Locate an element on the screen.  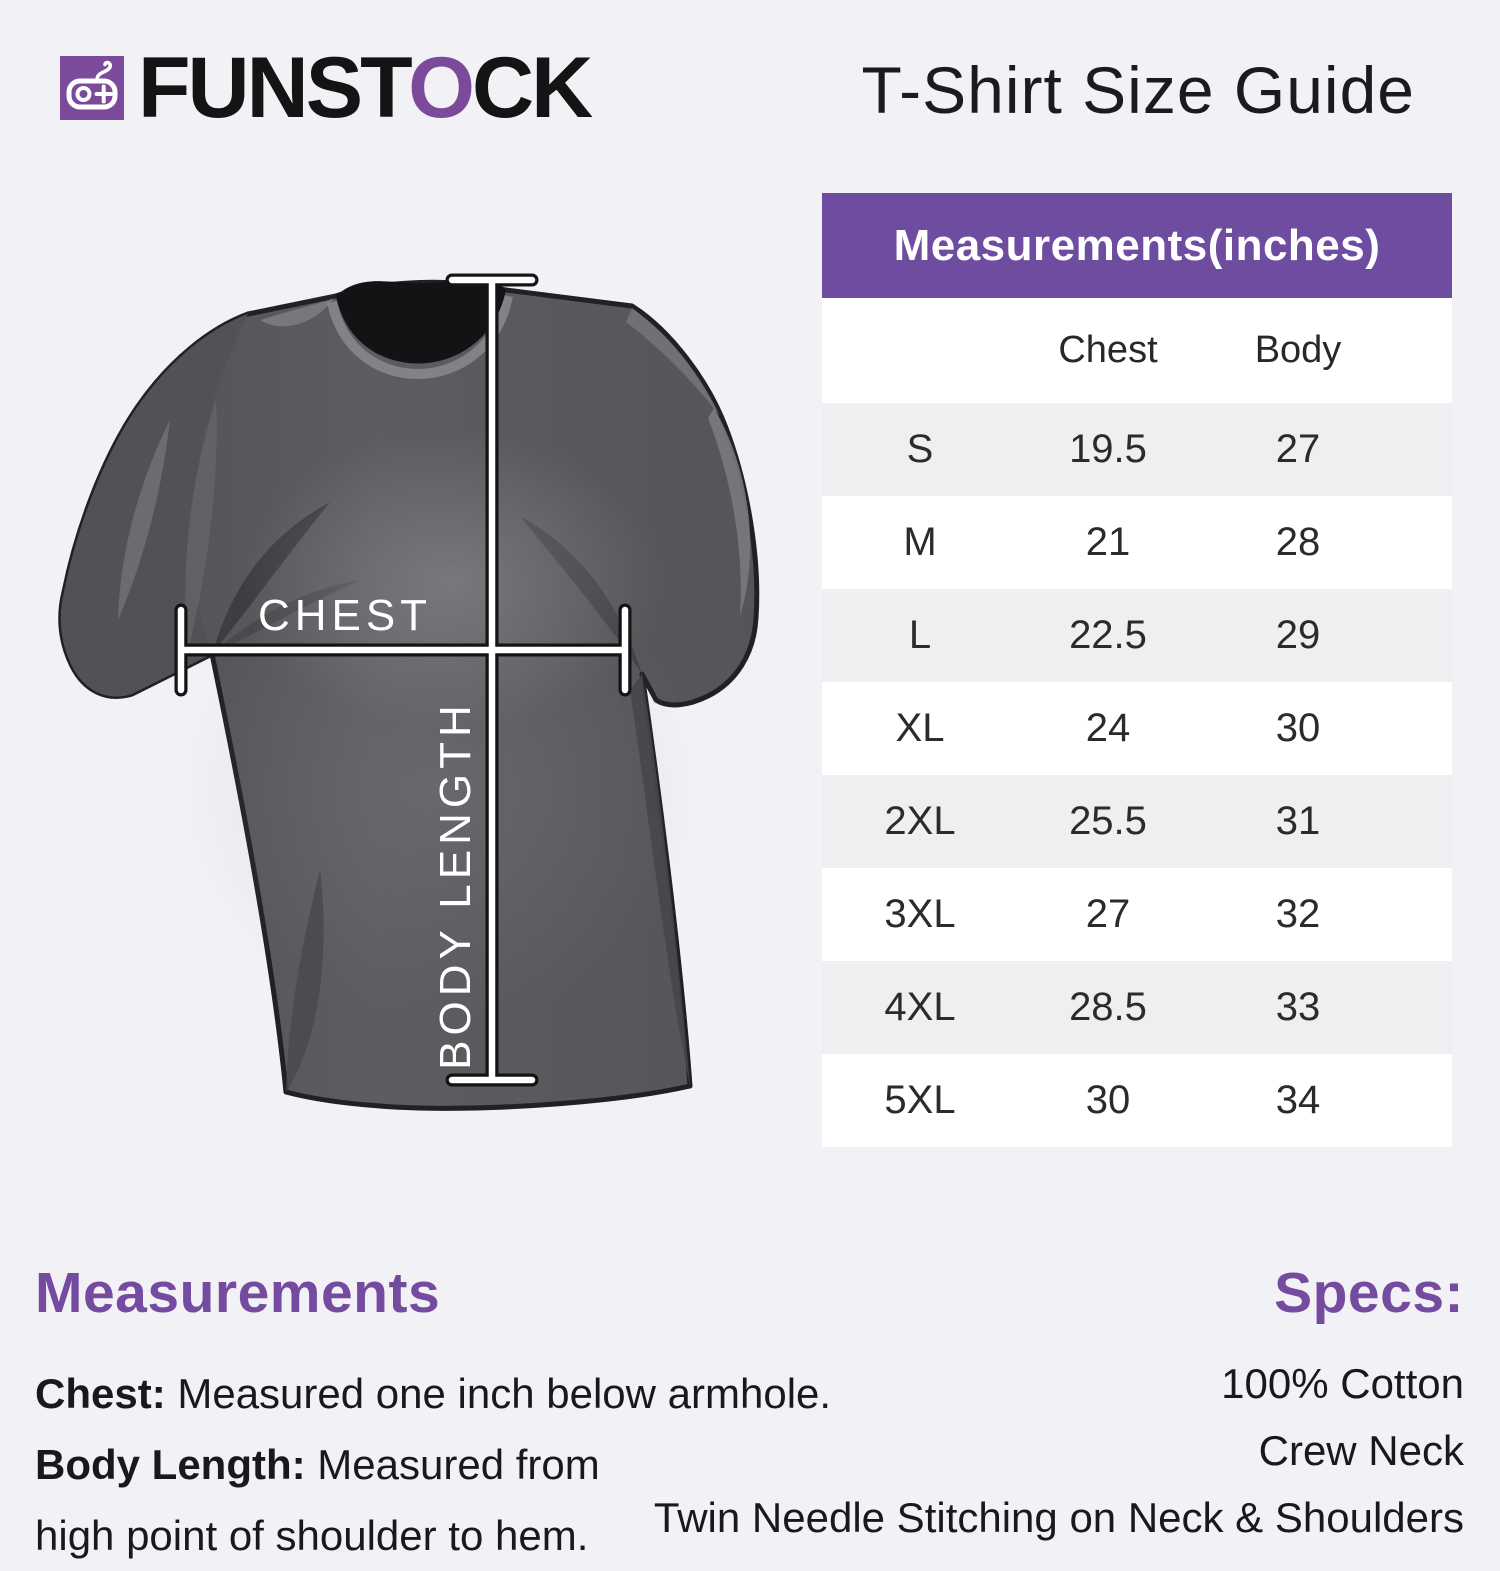
column-header-body: Body is located at coordinates (1298, 350).